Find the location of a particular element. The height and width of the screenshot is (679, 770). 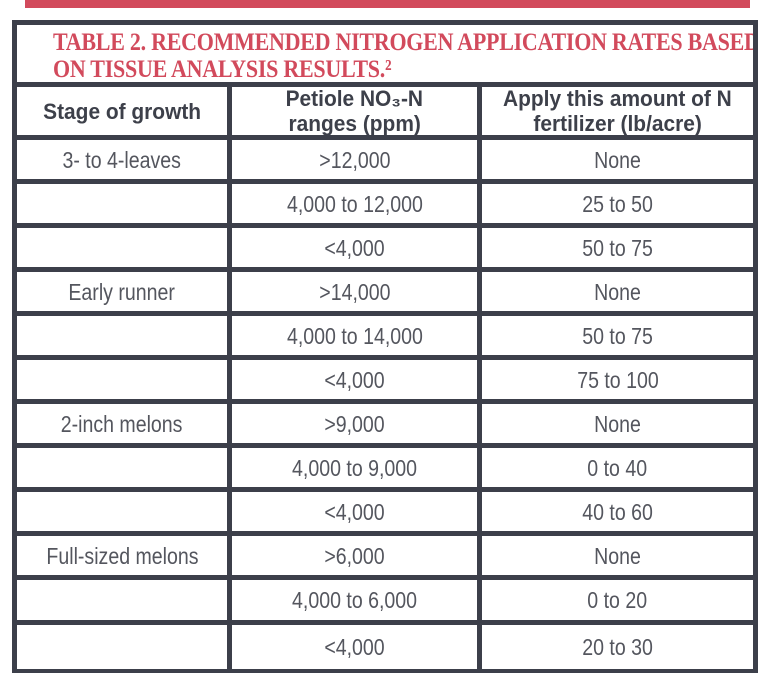

apply-value: 0 to 20 is located at coordinates (617, 599).